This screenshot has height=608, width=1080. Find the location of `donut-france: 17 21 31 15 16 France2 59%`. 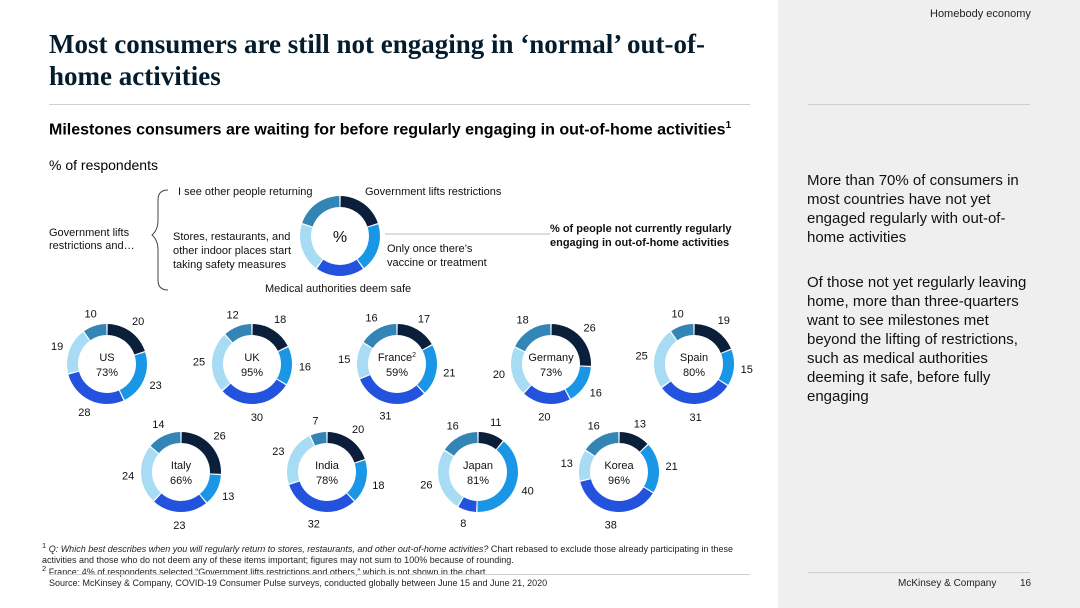

donut-france: 17 21 31 15 16 France2 59% is located at coordinates (396, 368).